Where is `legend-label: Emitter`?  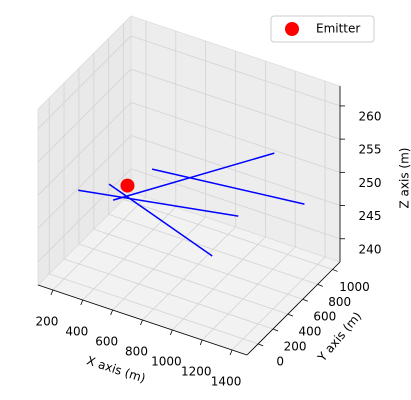 legend-label: Emitter is located at coordinates (338, 29).